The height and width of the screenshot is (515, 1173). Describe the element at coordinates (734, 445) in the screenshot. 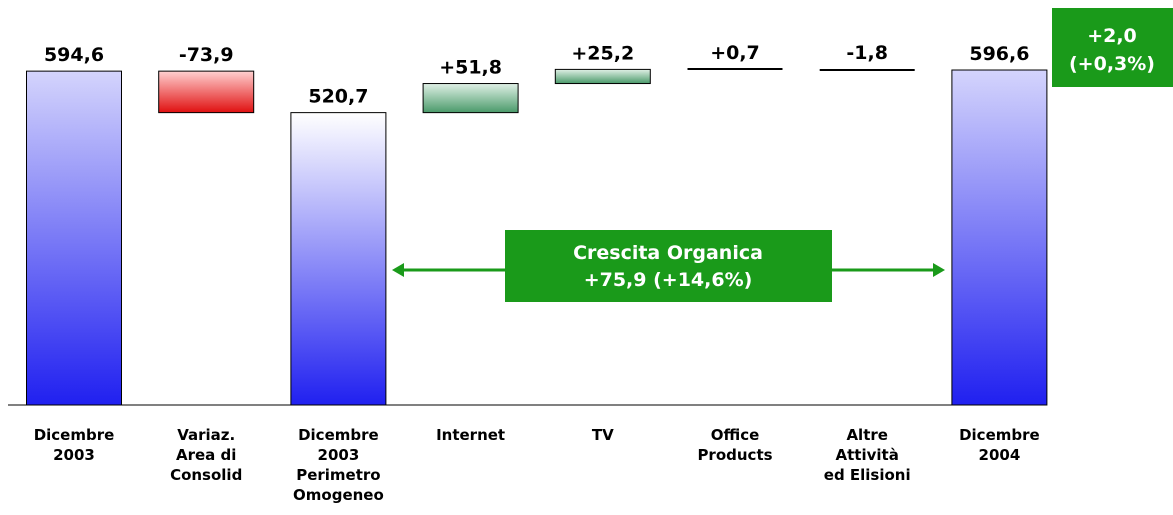

I see `category-label: Office Products` at that location.